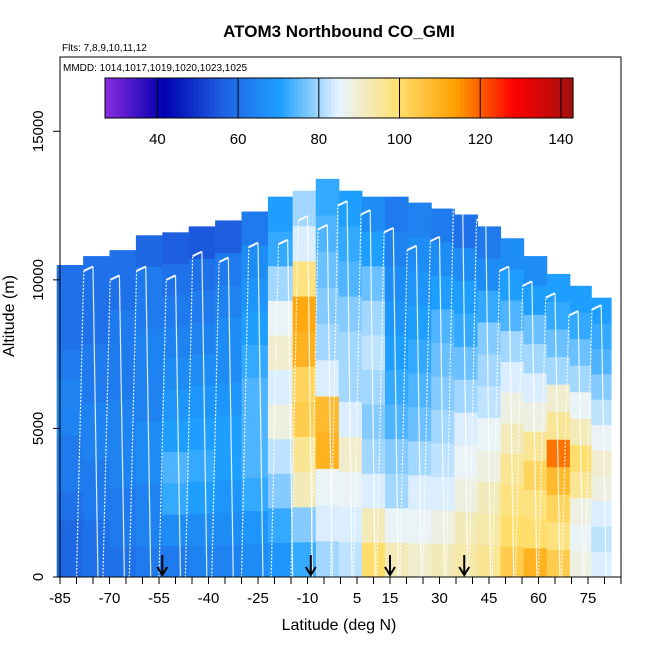 This screenshot has width=650, height=650. What do you see at coordinates (162, 571) in the screenshot?
I see `arrow-head` at bounding box center [162, 571].